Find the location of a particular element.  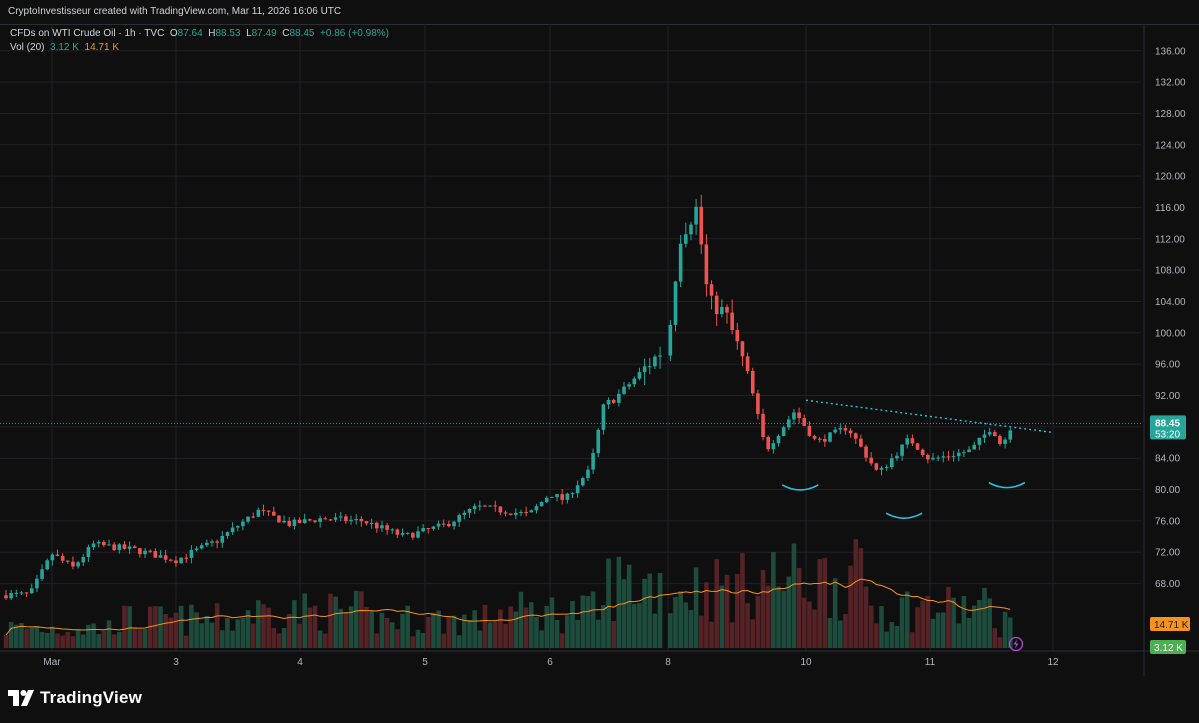

lightning-icon is located at coordinates (1016, 644).